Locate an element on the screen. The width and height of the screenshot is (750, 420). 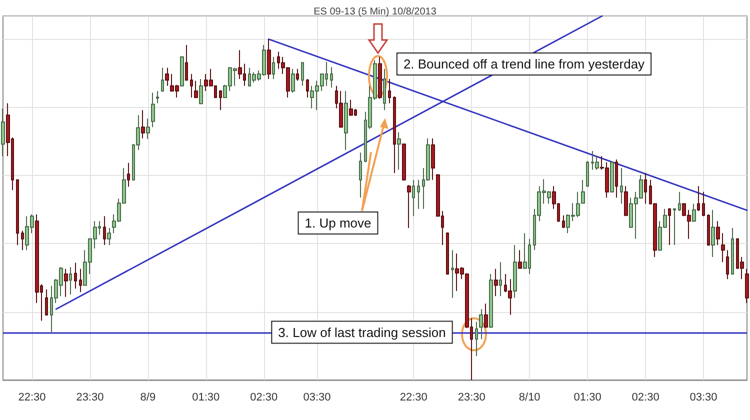
x-tick-label: 8/9 is located at coordinates (148, 398).